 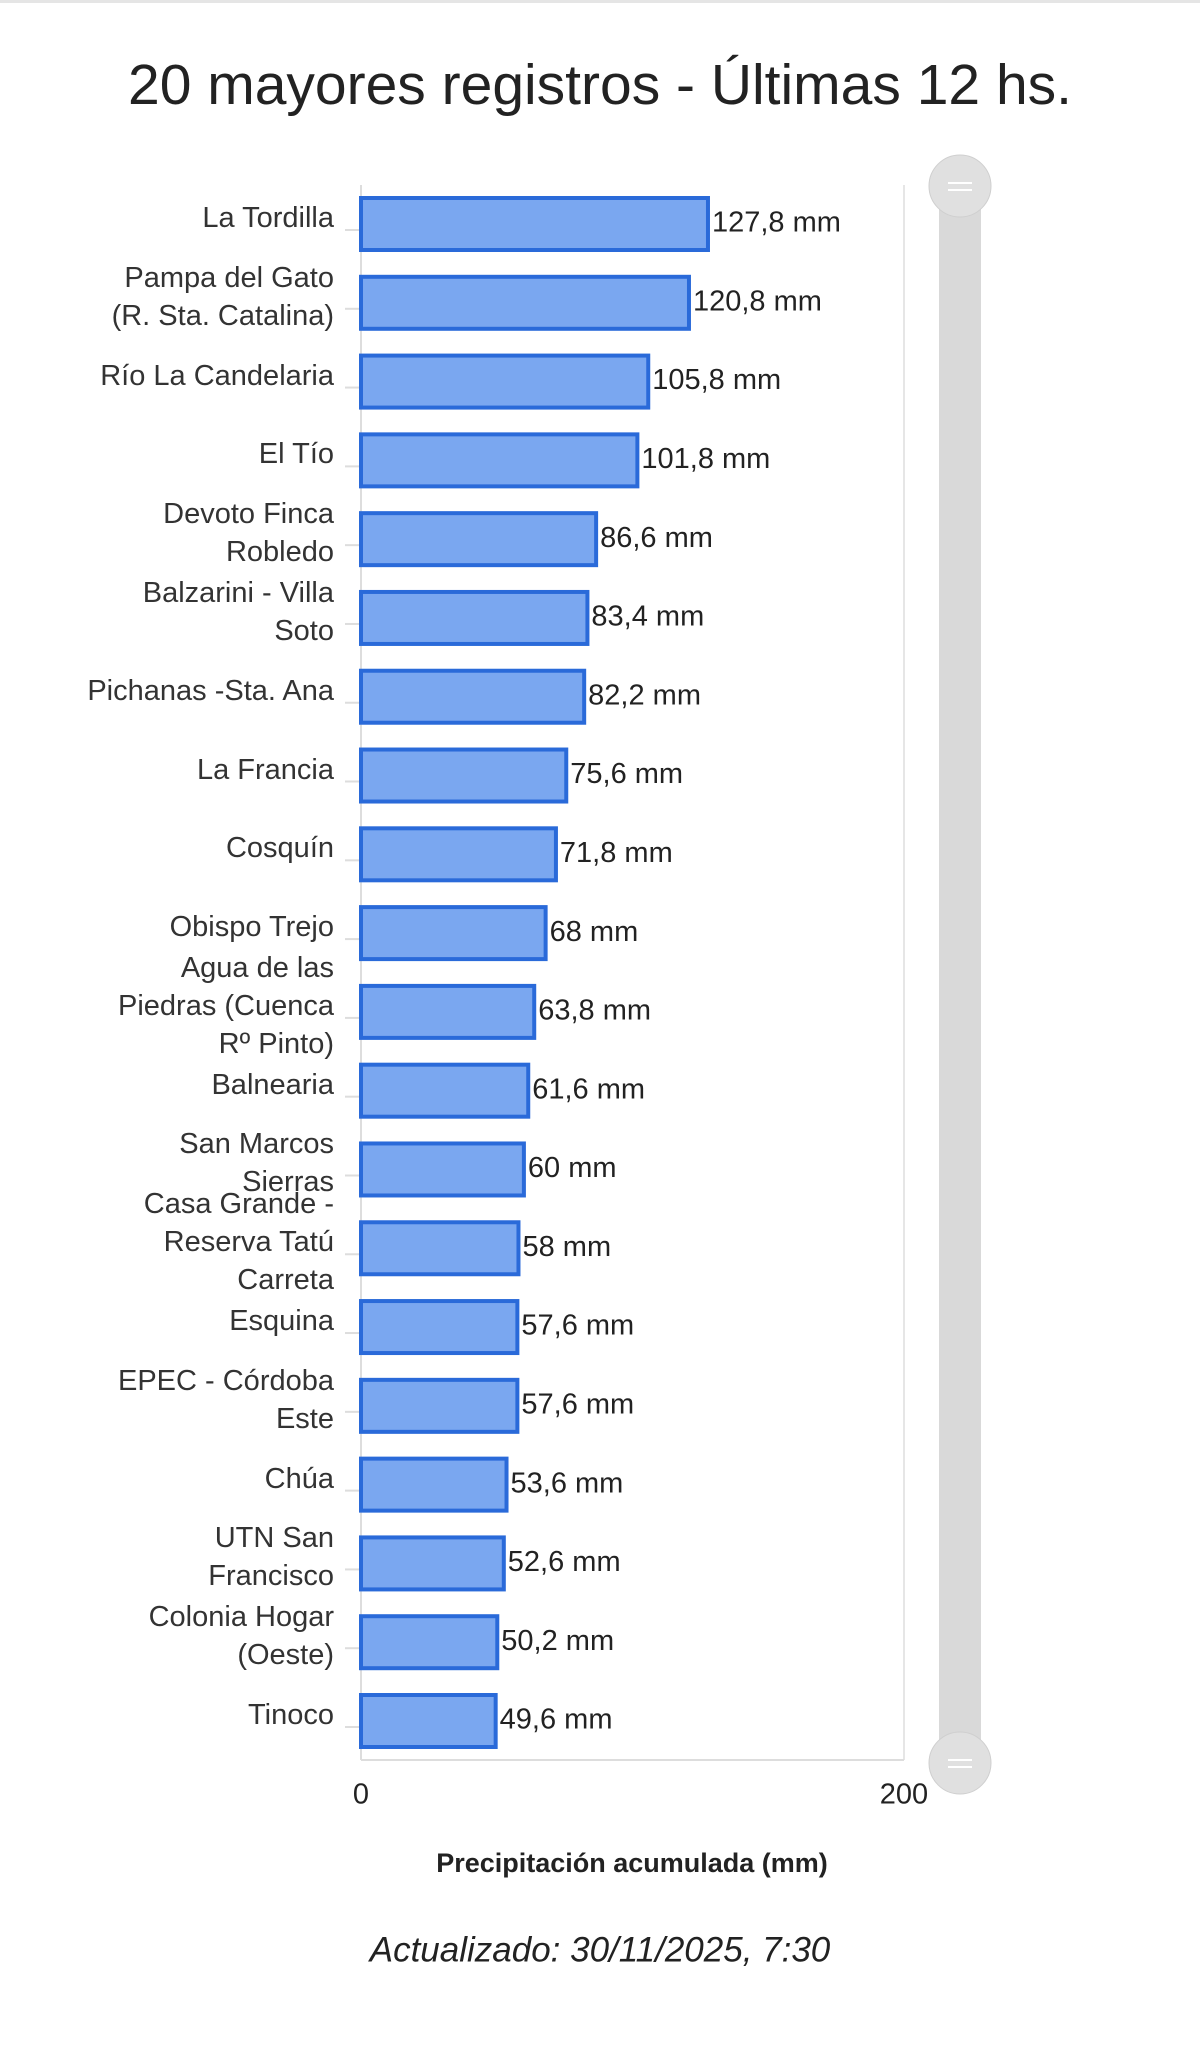 I want to click on value-label: 52,6 mm, so click(x=564, y=1562).